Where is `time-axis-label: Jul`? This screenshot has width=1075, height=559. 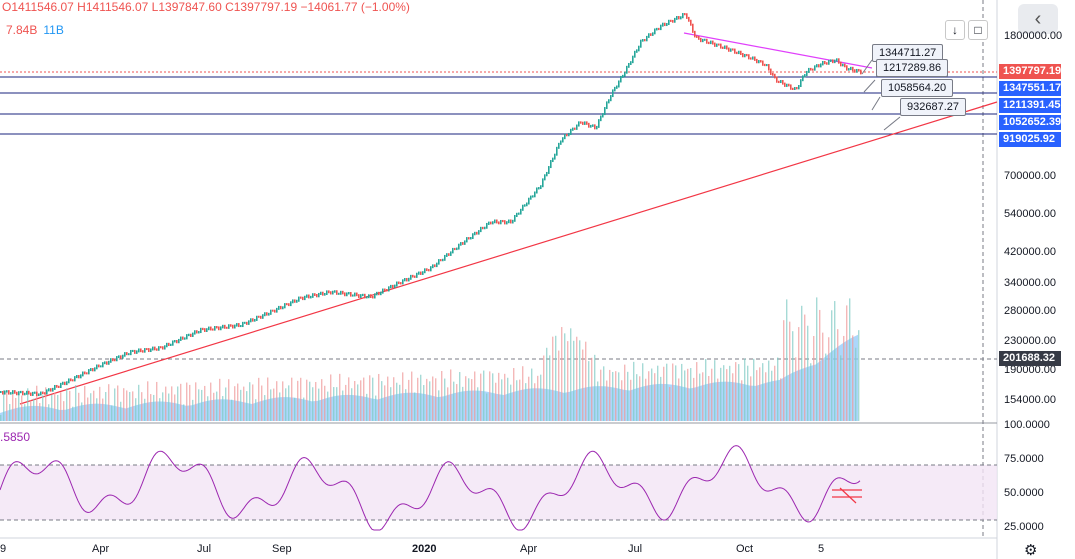
time-axis-label: Jul is located at coordinates (204, 549).